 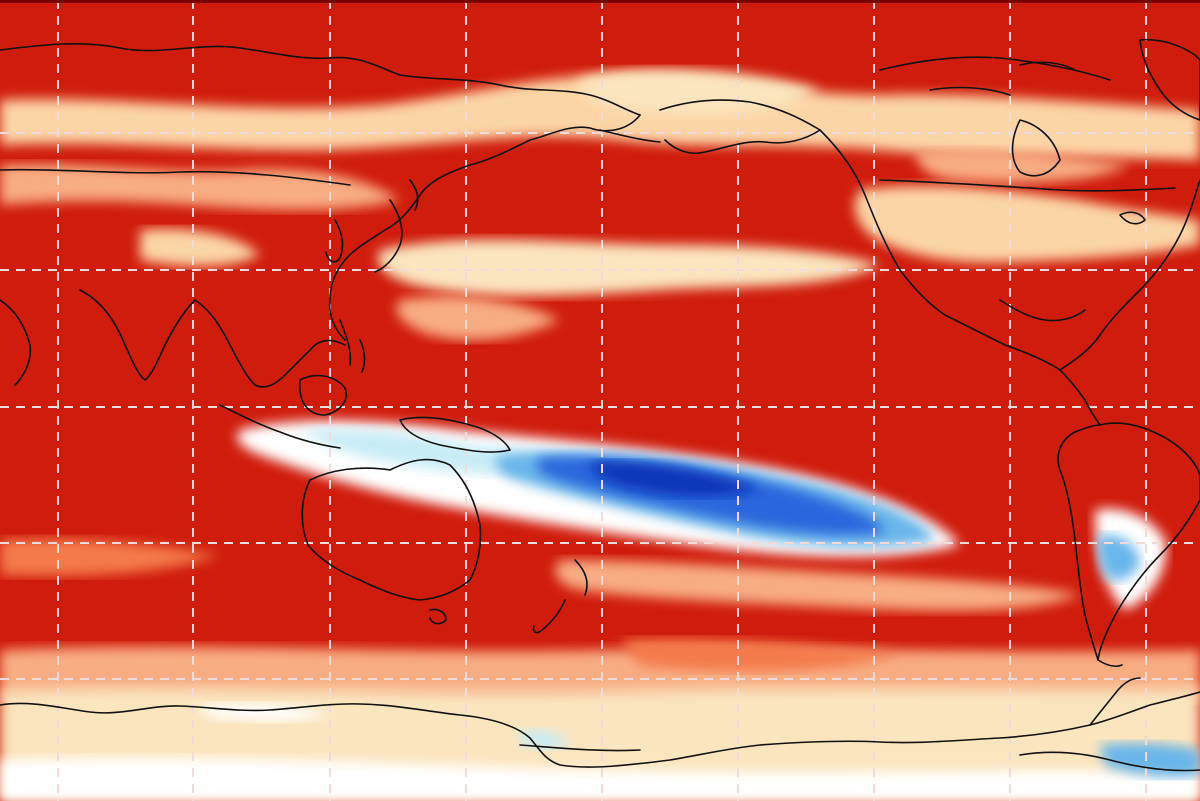 I want to click on north-america-west-coast, so click(x=940, y=250).